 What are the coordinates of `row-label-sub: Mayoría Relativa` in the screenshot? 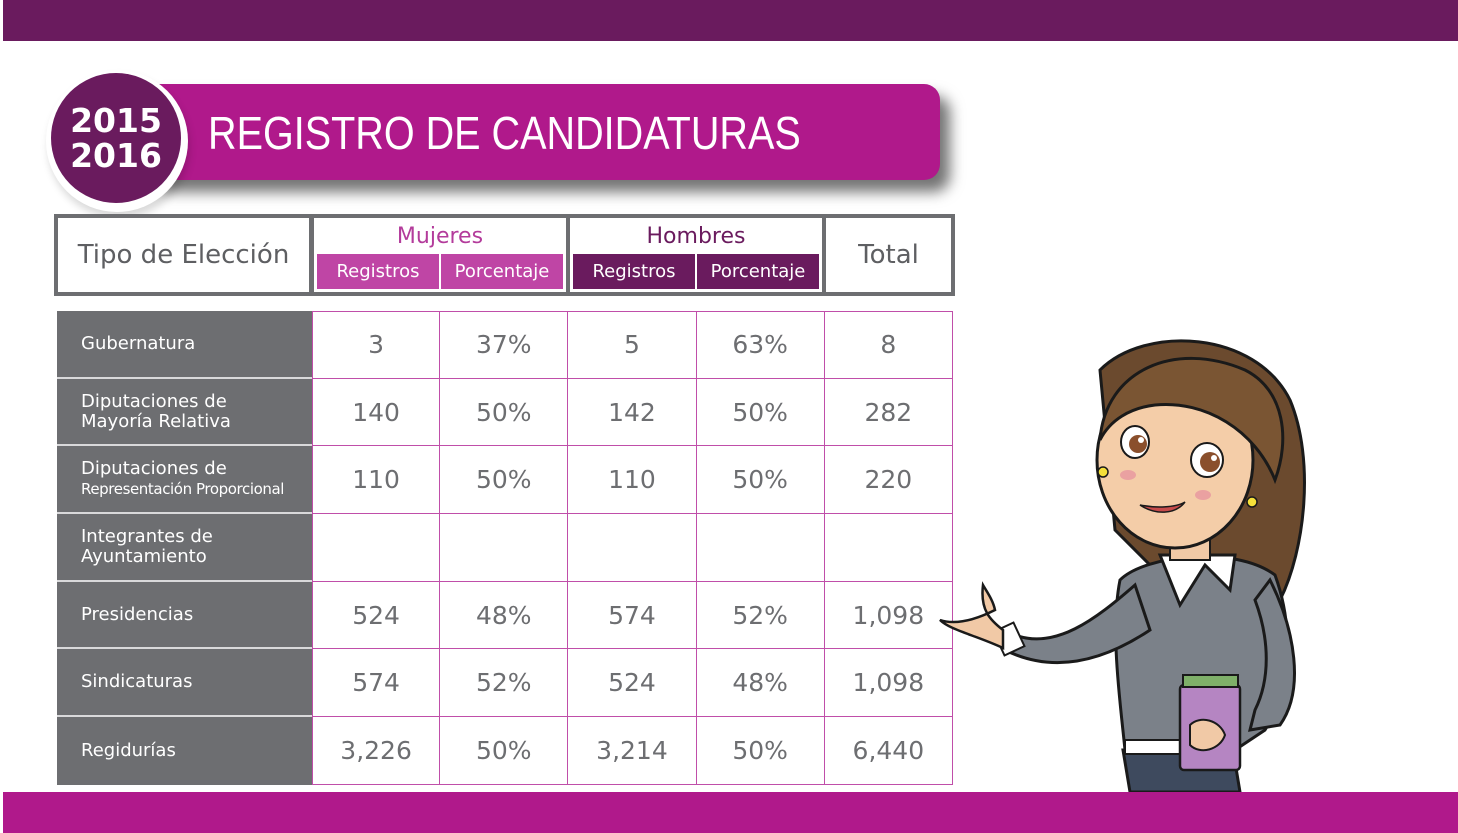 It's located at (156, 421).